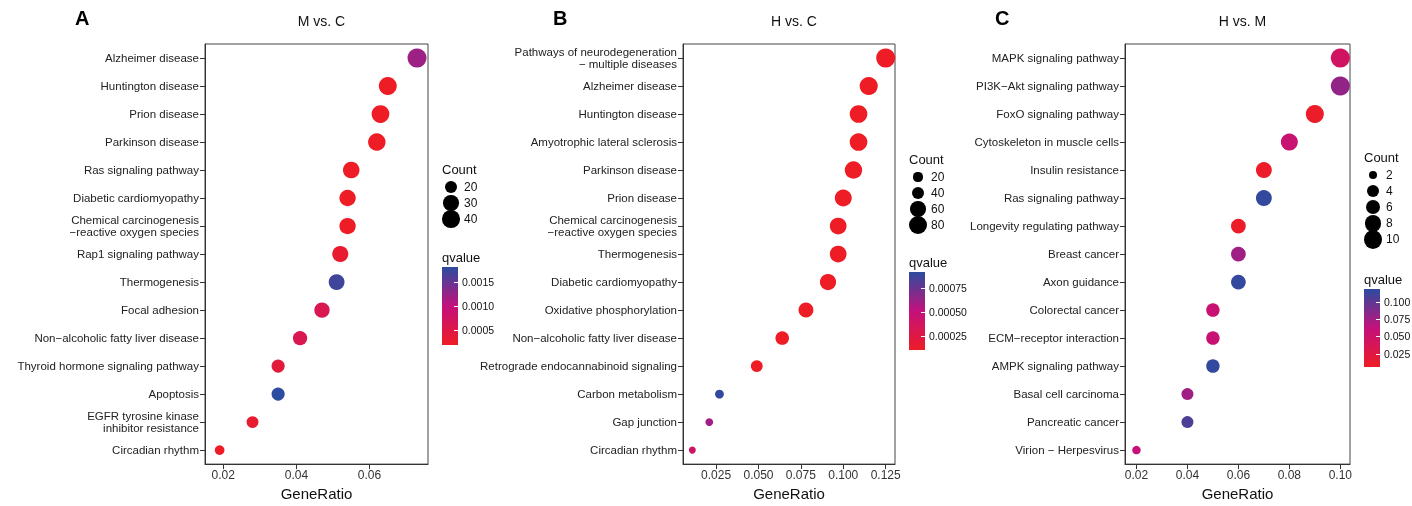 This screenshot has width=1412, height=506. Describe the element at coordinates (1073, 422) in the screenshot. I see `y-tick-label: Pancreatic cancer` at that location.